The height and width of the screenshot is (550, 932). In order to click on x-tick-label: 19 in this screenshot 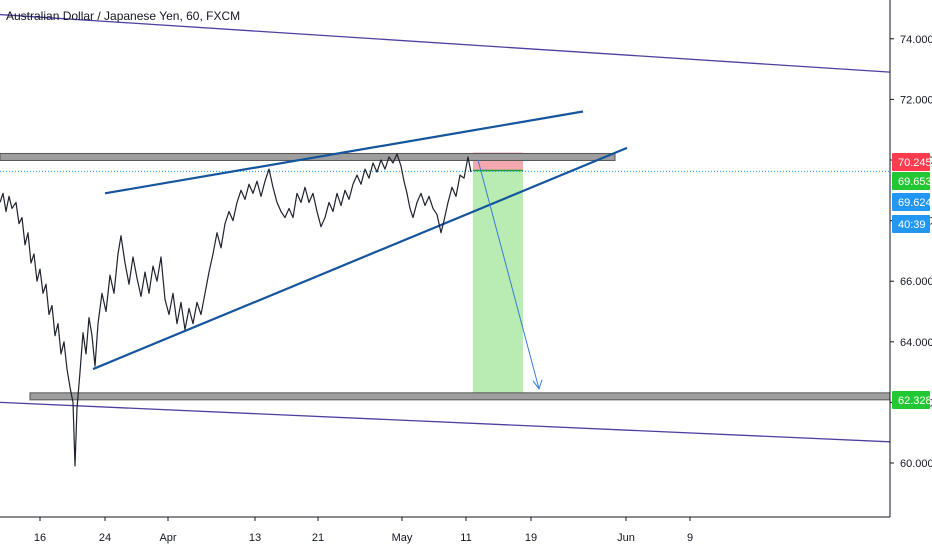, I will do `click(531, 538)`.